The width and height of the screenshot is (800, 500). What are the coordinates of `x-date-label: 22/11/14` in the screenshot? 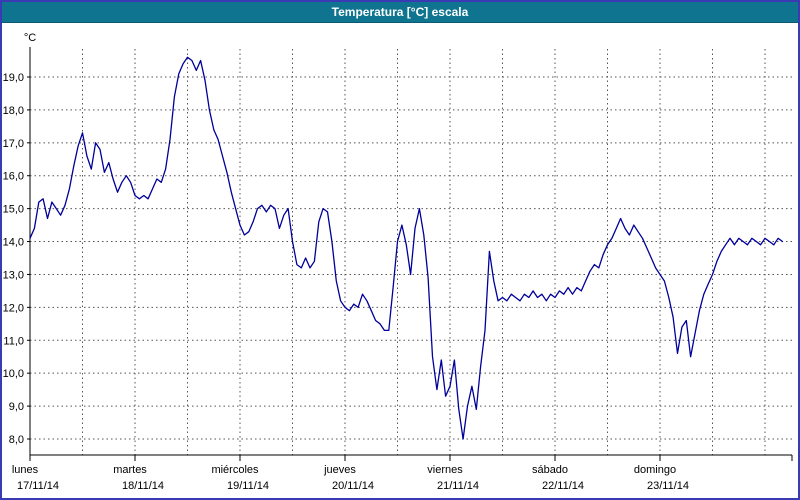 It's located at (563, 486).